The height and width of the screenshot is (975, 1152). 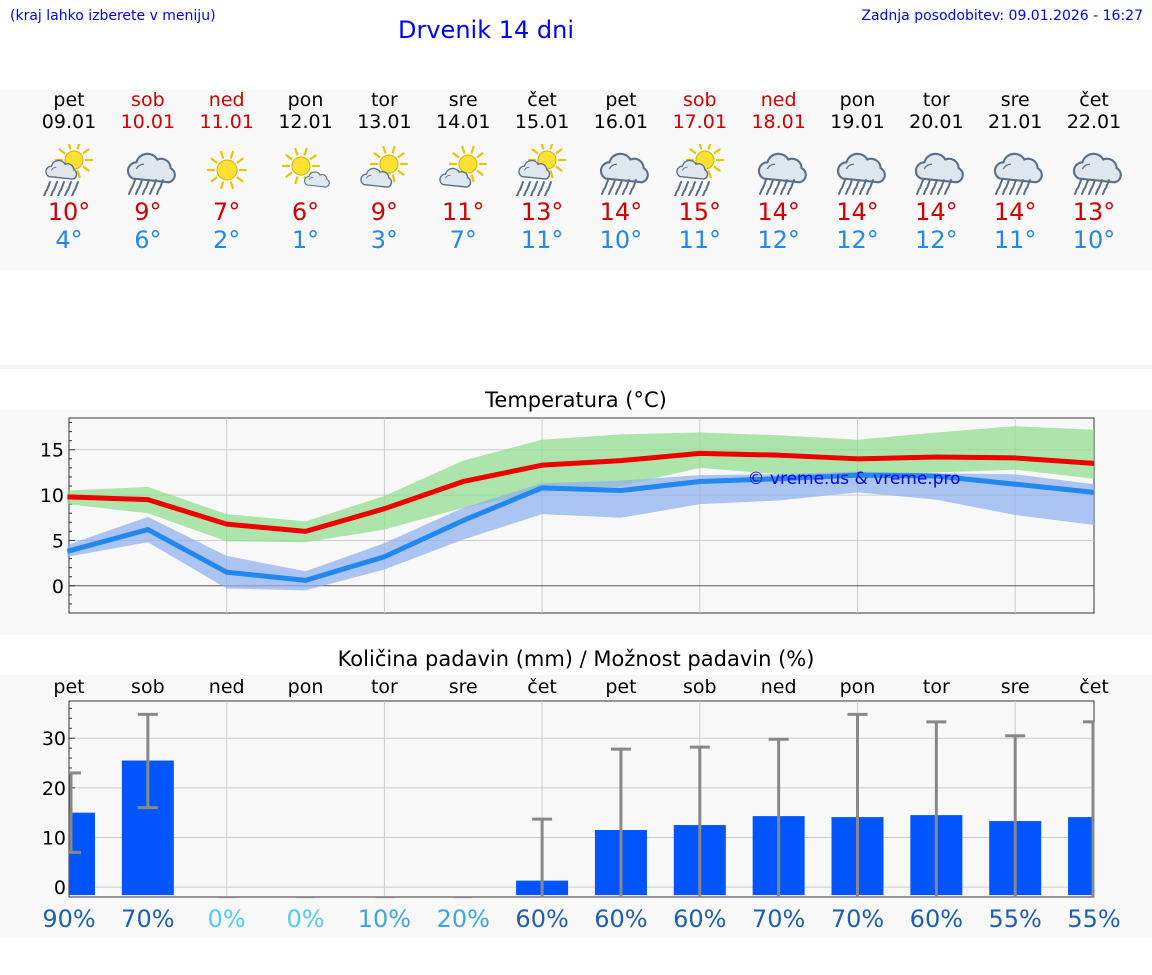 I want to click on min-temperature: 3°, so click(x=384, y=240).